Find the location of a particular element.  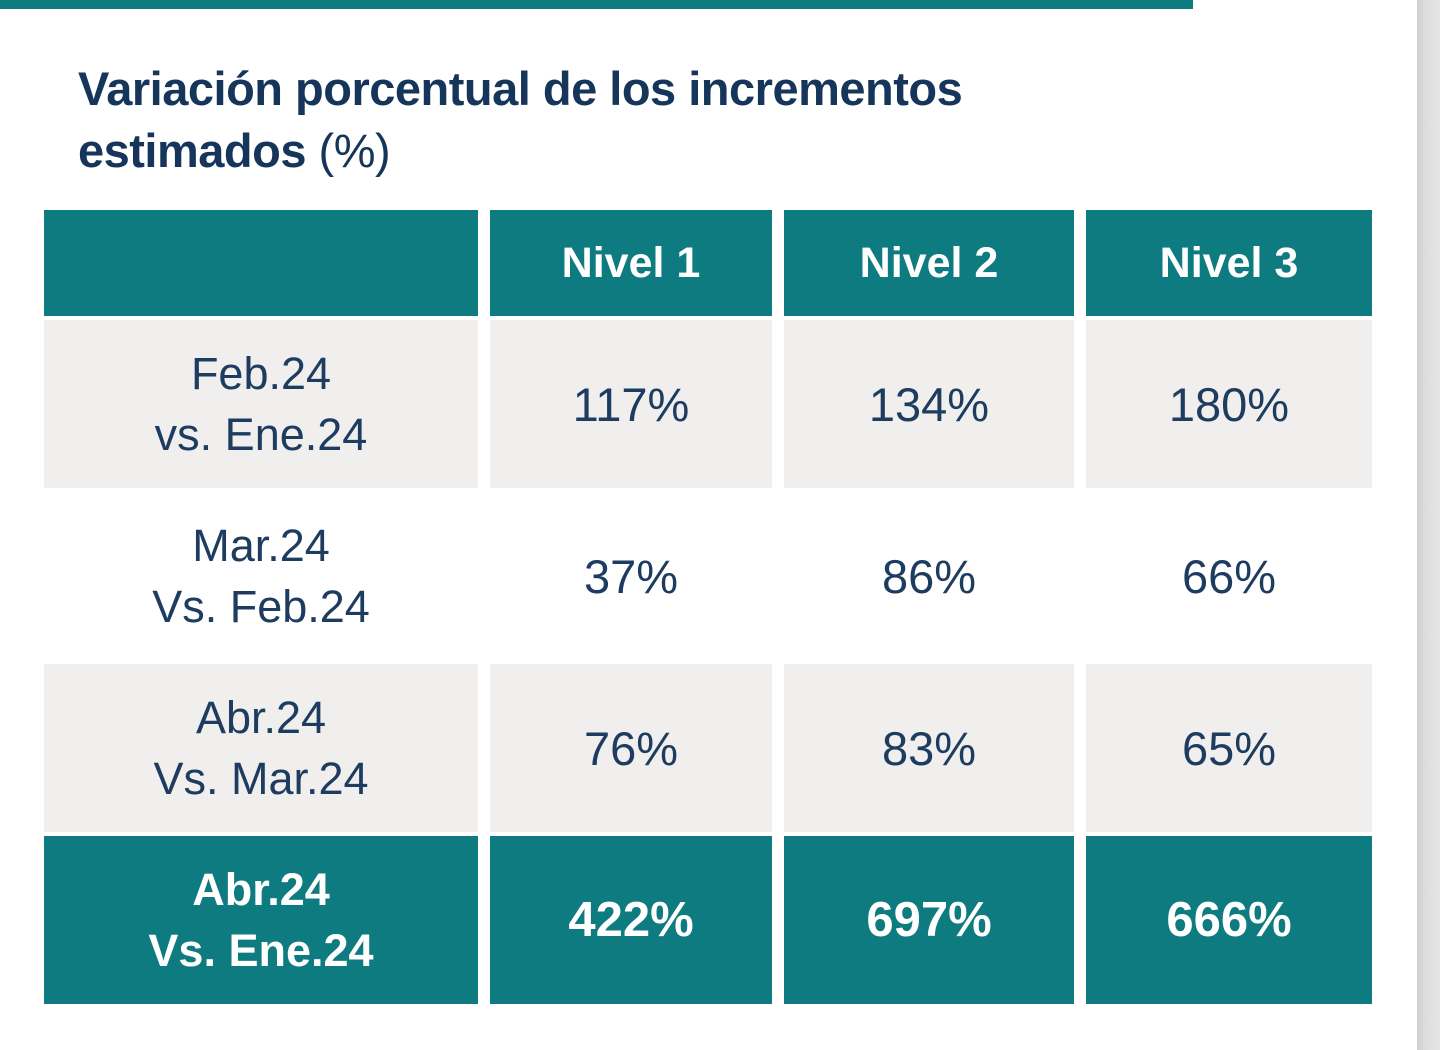

value-feb24-nivel3: 180% is located at coordinates (1229, 404).